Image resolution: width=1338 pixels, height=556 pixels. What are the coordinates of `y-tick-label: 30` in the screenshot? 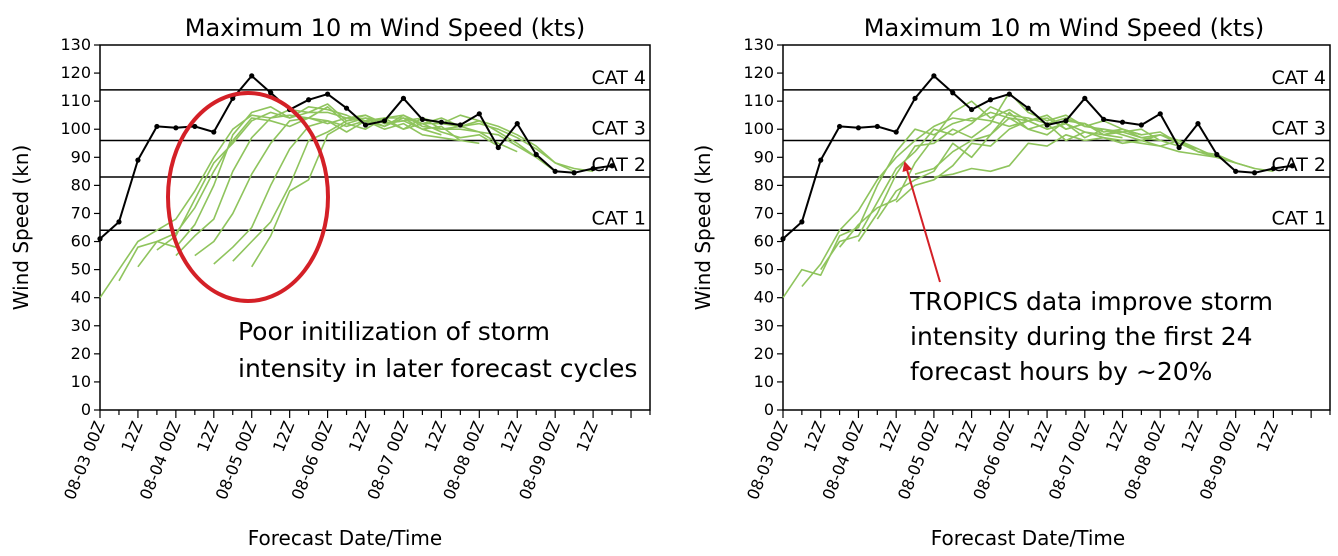 It's located at (81, 325).